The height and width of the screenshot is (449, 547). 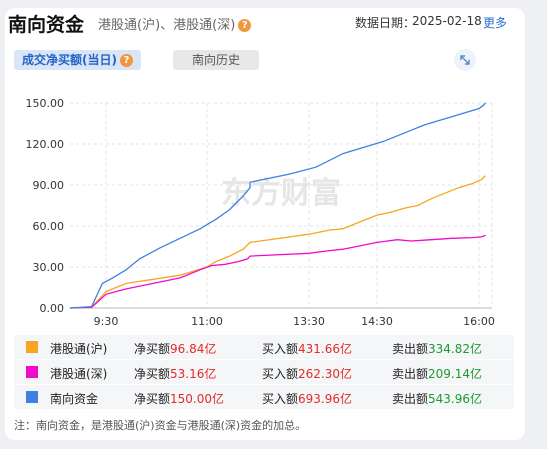 I want to click on legend-row-total: 南向资金 净买额150.00亿 买入额693.96亿 卖出额543.96亿, so click(x=264, y=397).